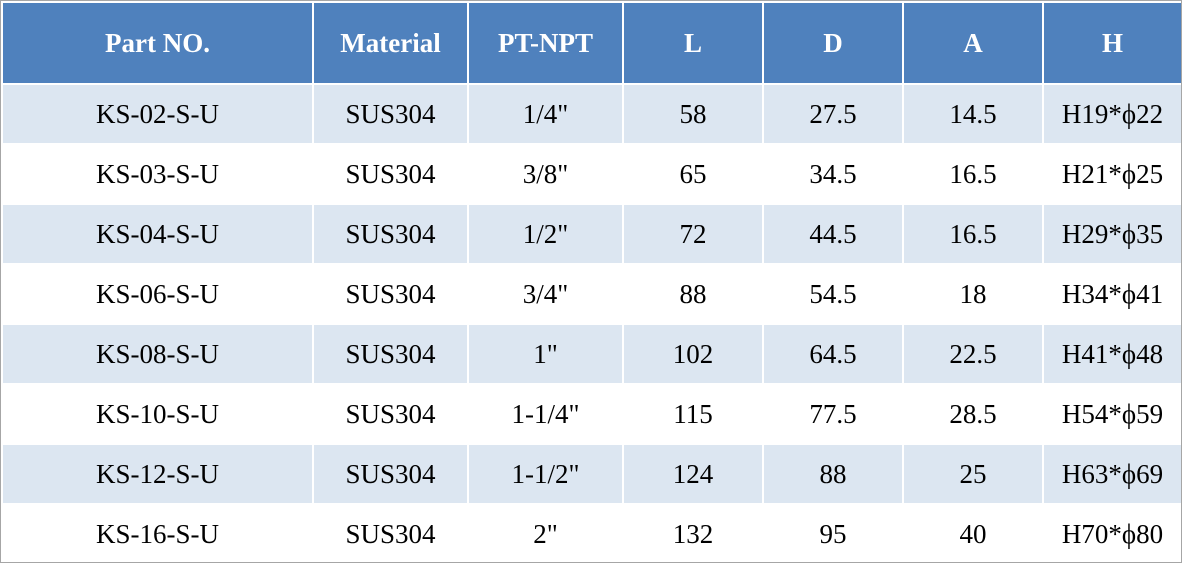  I want to click on table-cell: 1/4", so click(545, 114).